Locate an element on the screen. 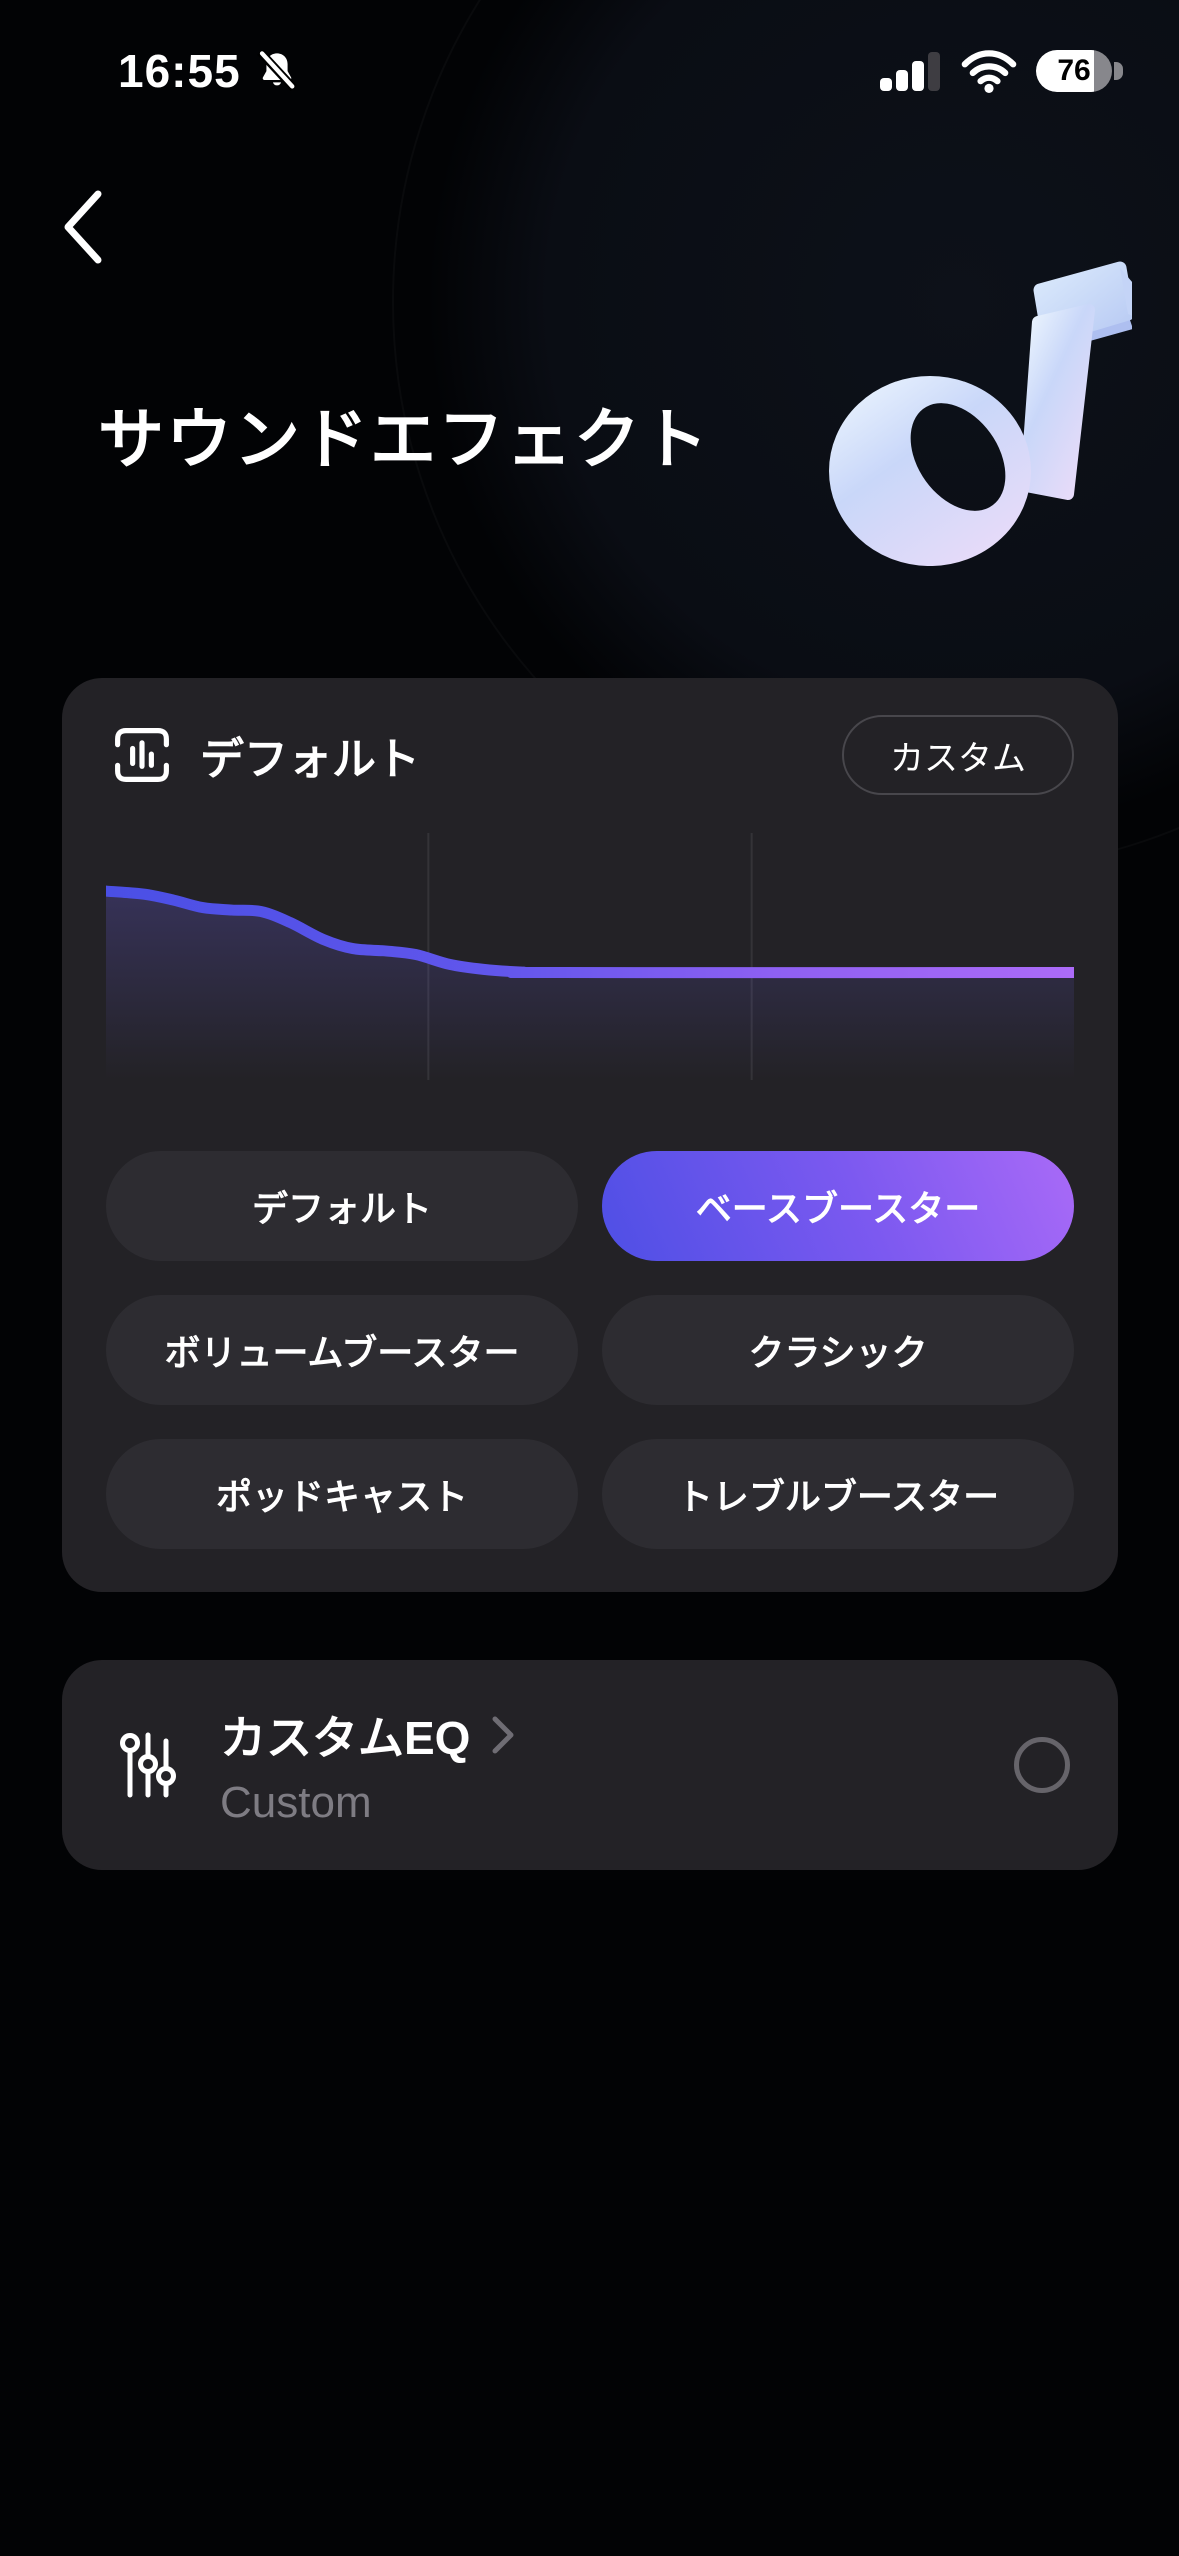 The image size is (1179, 2556). page-title: サウンドエフェクト is located at coordinates (404, 439).